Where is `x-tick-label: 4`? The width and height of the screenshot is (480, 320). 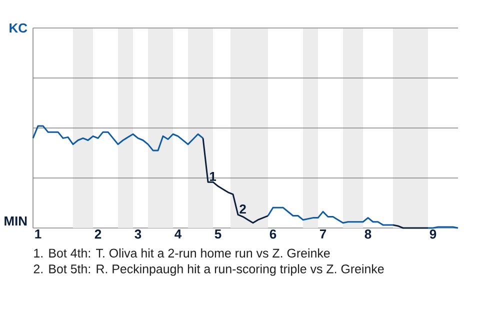 x-tick-label: 4 is located at coordinates (178, 234).